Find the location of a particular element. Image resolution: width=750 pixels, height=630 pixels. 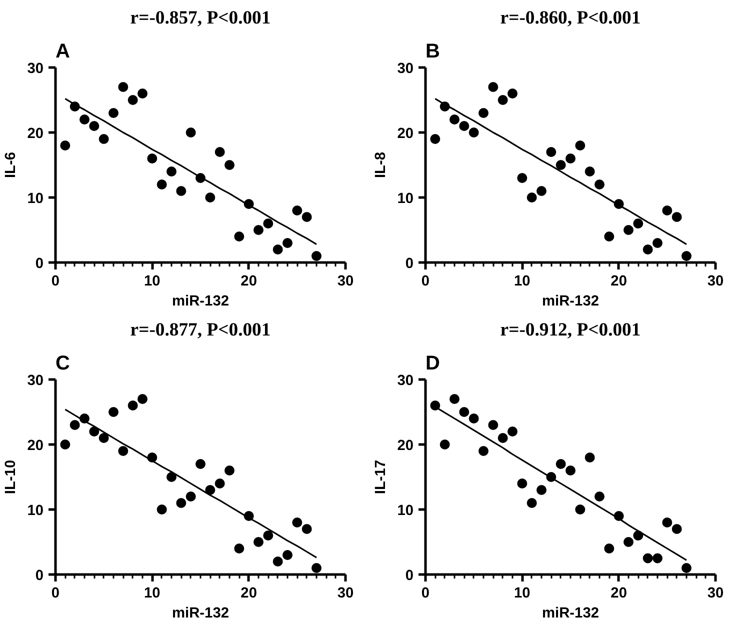

y-axis-title: IL-6 is located at coordinates (11, 165).